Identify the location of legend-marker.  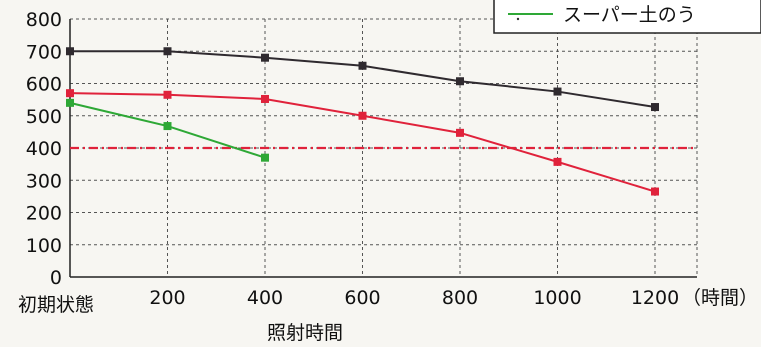
(518, 19).